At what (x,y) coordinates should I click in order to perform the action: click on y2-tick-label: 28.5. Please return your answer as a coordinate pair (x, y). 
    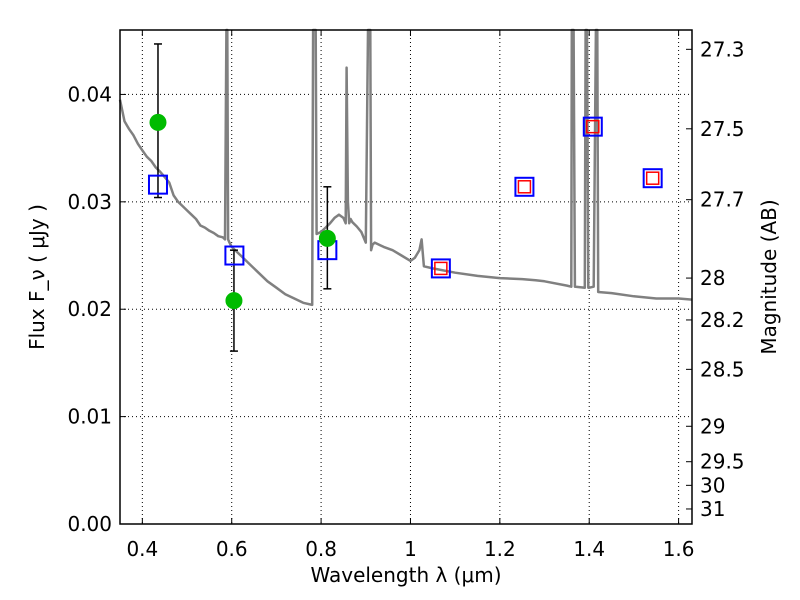
    Looking at the image, I should click on (722, 369).